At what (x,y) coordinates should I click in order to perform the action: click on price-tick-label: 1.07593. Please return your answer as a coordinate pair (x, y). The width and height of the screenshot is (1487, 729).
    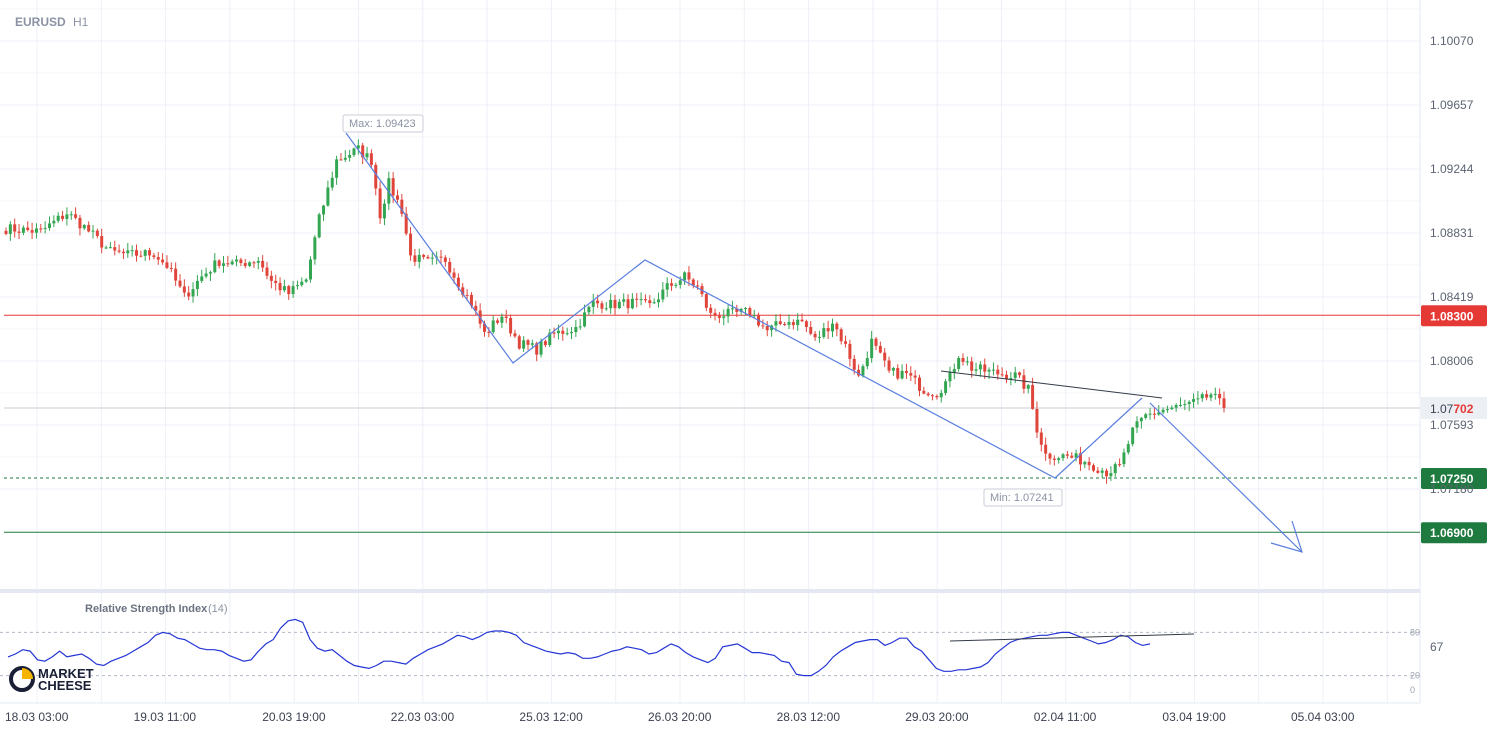
    Looking at the image, I should click on (1452, 425).